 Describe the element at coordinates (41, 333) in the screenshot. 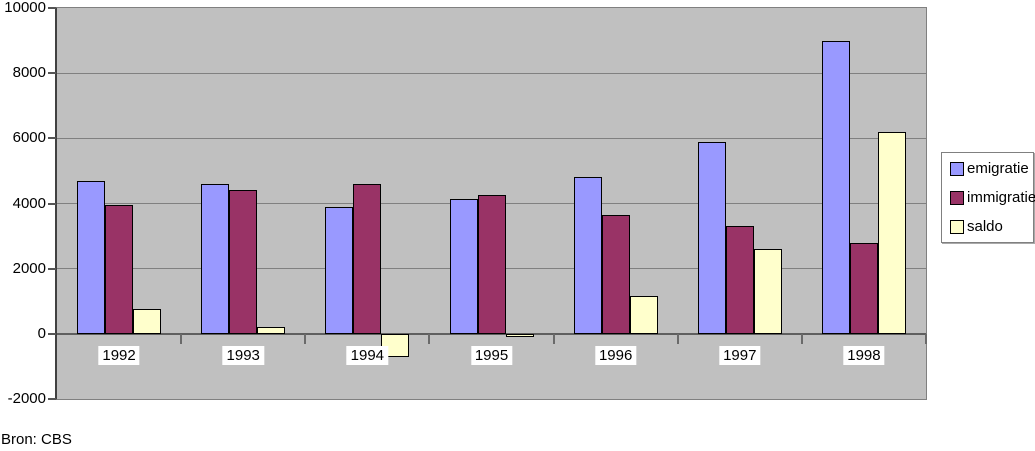

I see `y-axis-label-0: 0` at that location.